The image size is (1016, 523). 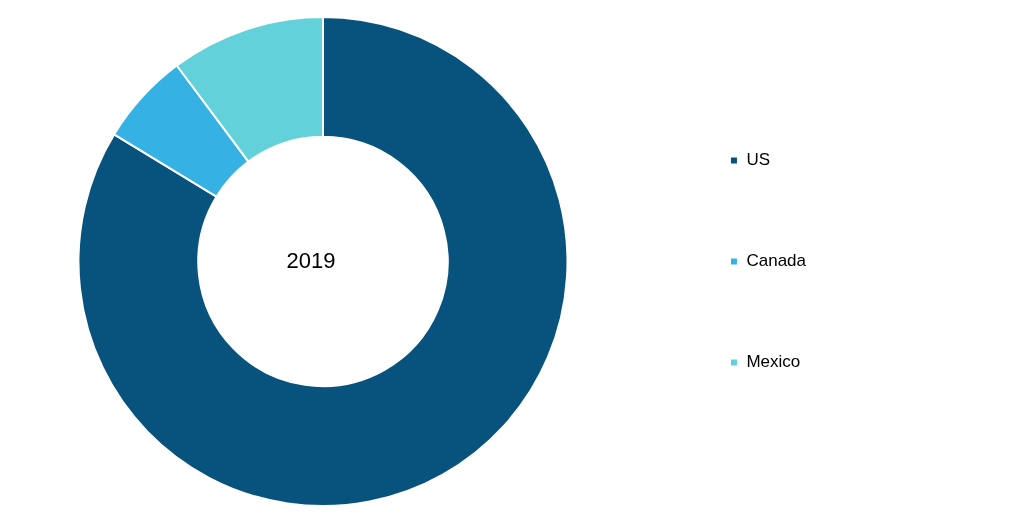 What do you see at coordinates (776, 261) in the screenshot?
I see `legend-label: Canada` at bounding box center [776, 261].